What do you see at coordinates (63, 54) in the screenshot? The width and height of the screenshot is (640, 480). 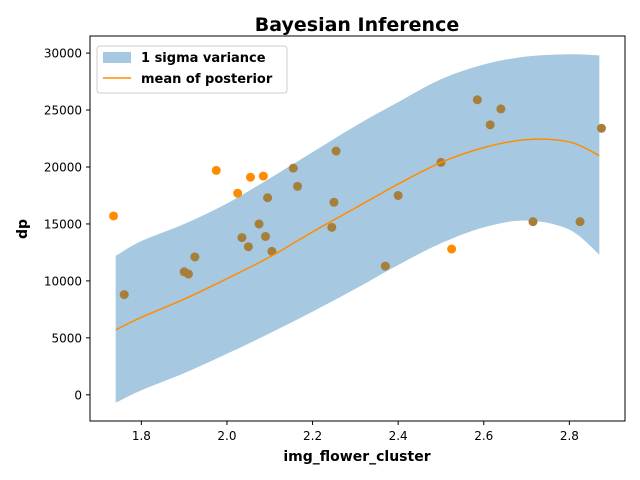 I see `y-tick-label: 30000` at bounding box center [63, 54].